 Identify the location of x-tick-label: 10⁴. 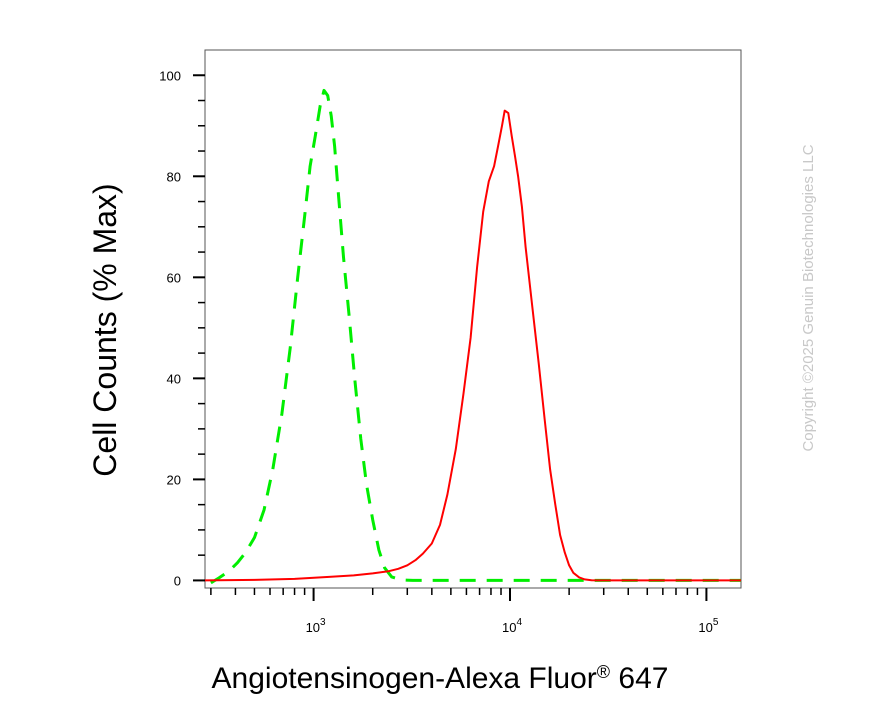
(512, 626).